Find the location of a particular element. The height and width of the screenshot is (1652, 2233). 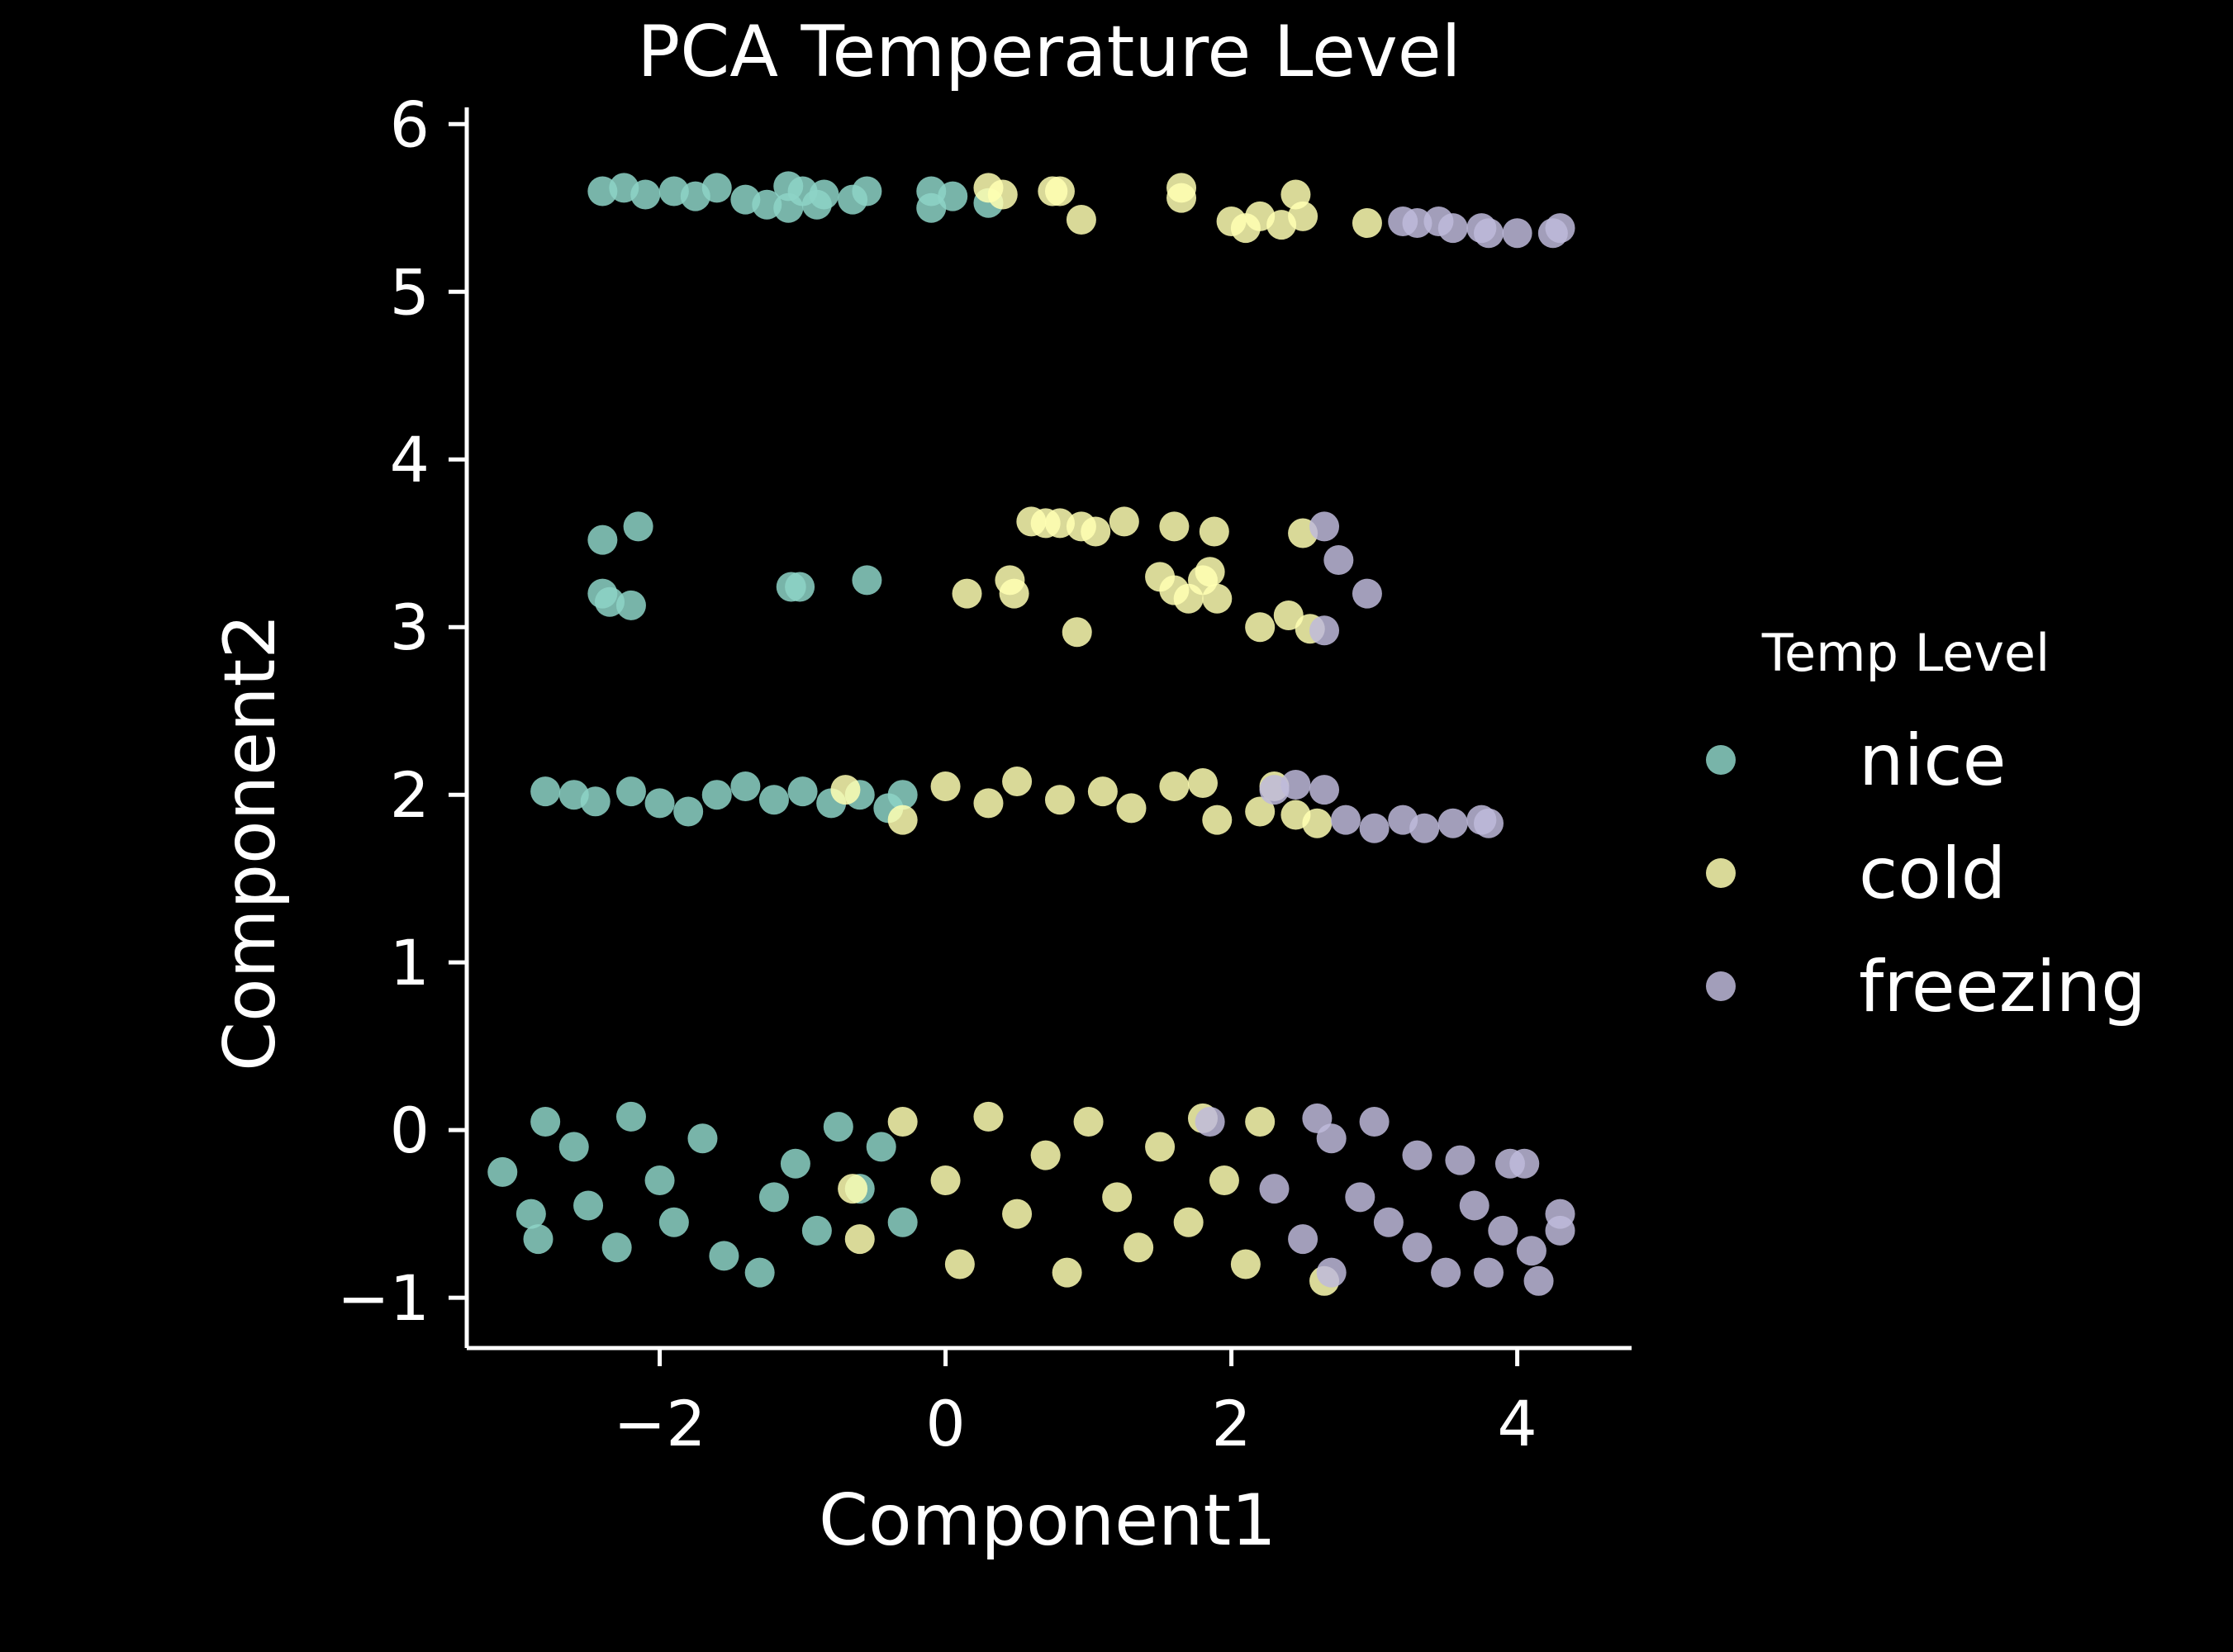

legend-label-freezing: freezing is located at coordinates (2002, 987).